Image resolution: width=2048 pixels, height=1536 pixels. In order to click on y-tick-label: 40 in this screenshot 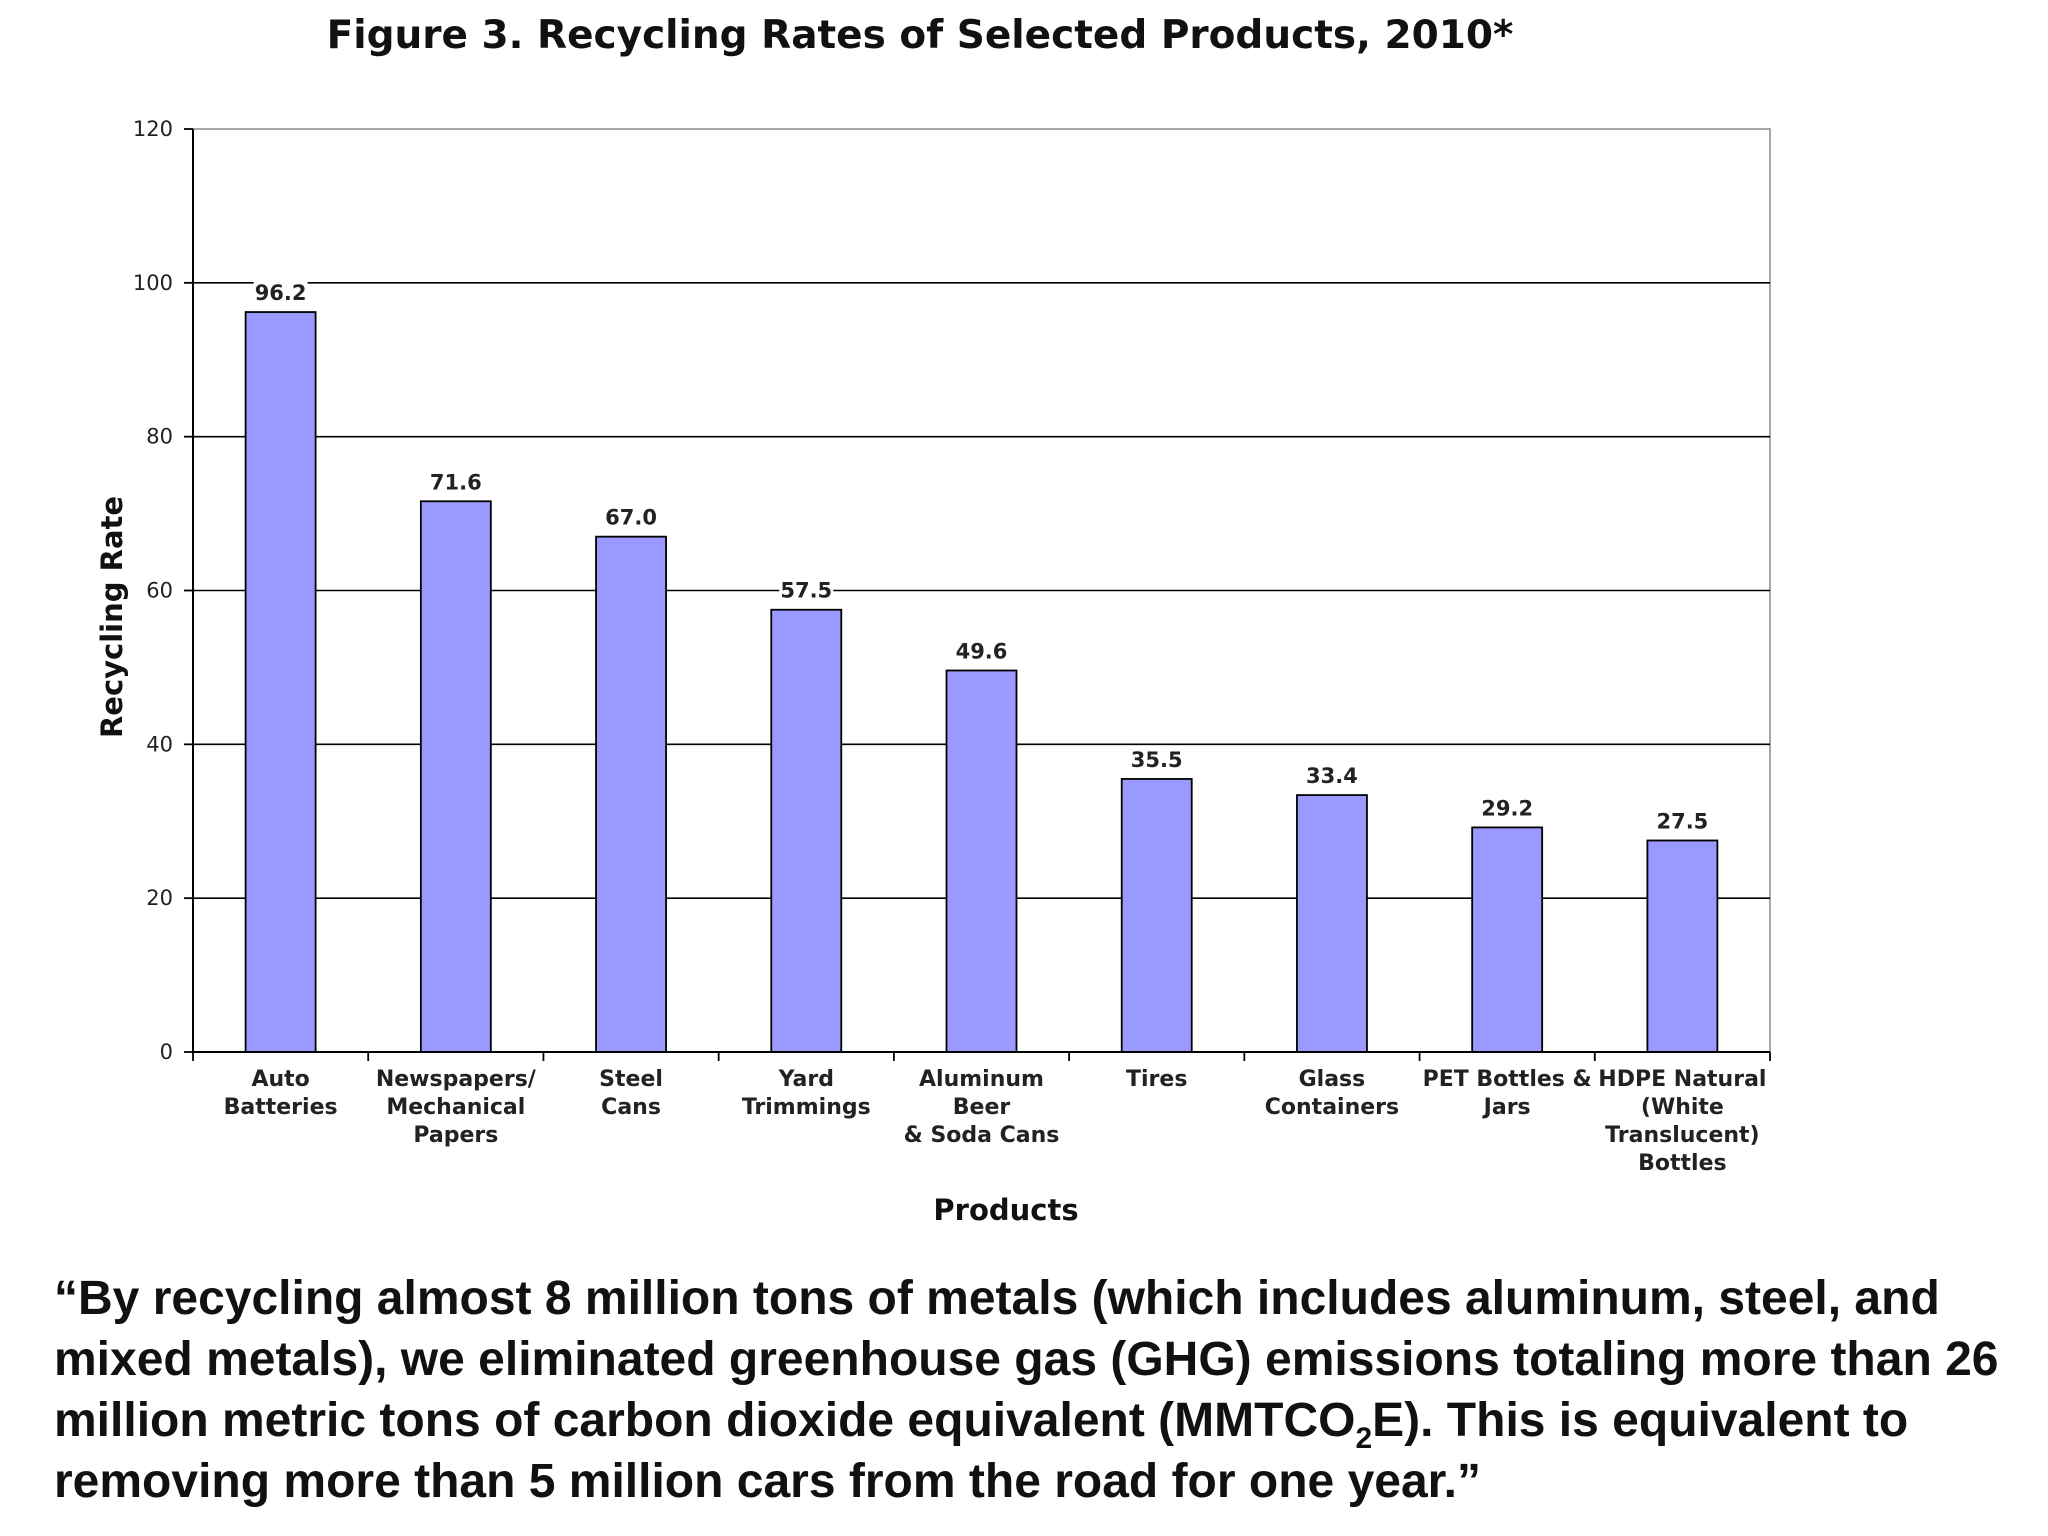, I will do `click(159, 744)`.